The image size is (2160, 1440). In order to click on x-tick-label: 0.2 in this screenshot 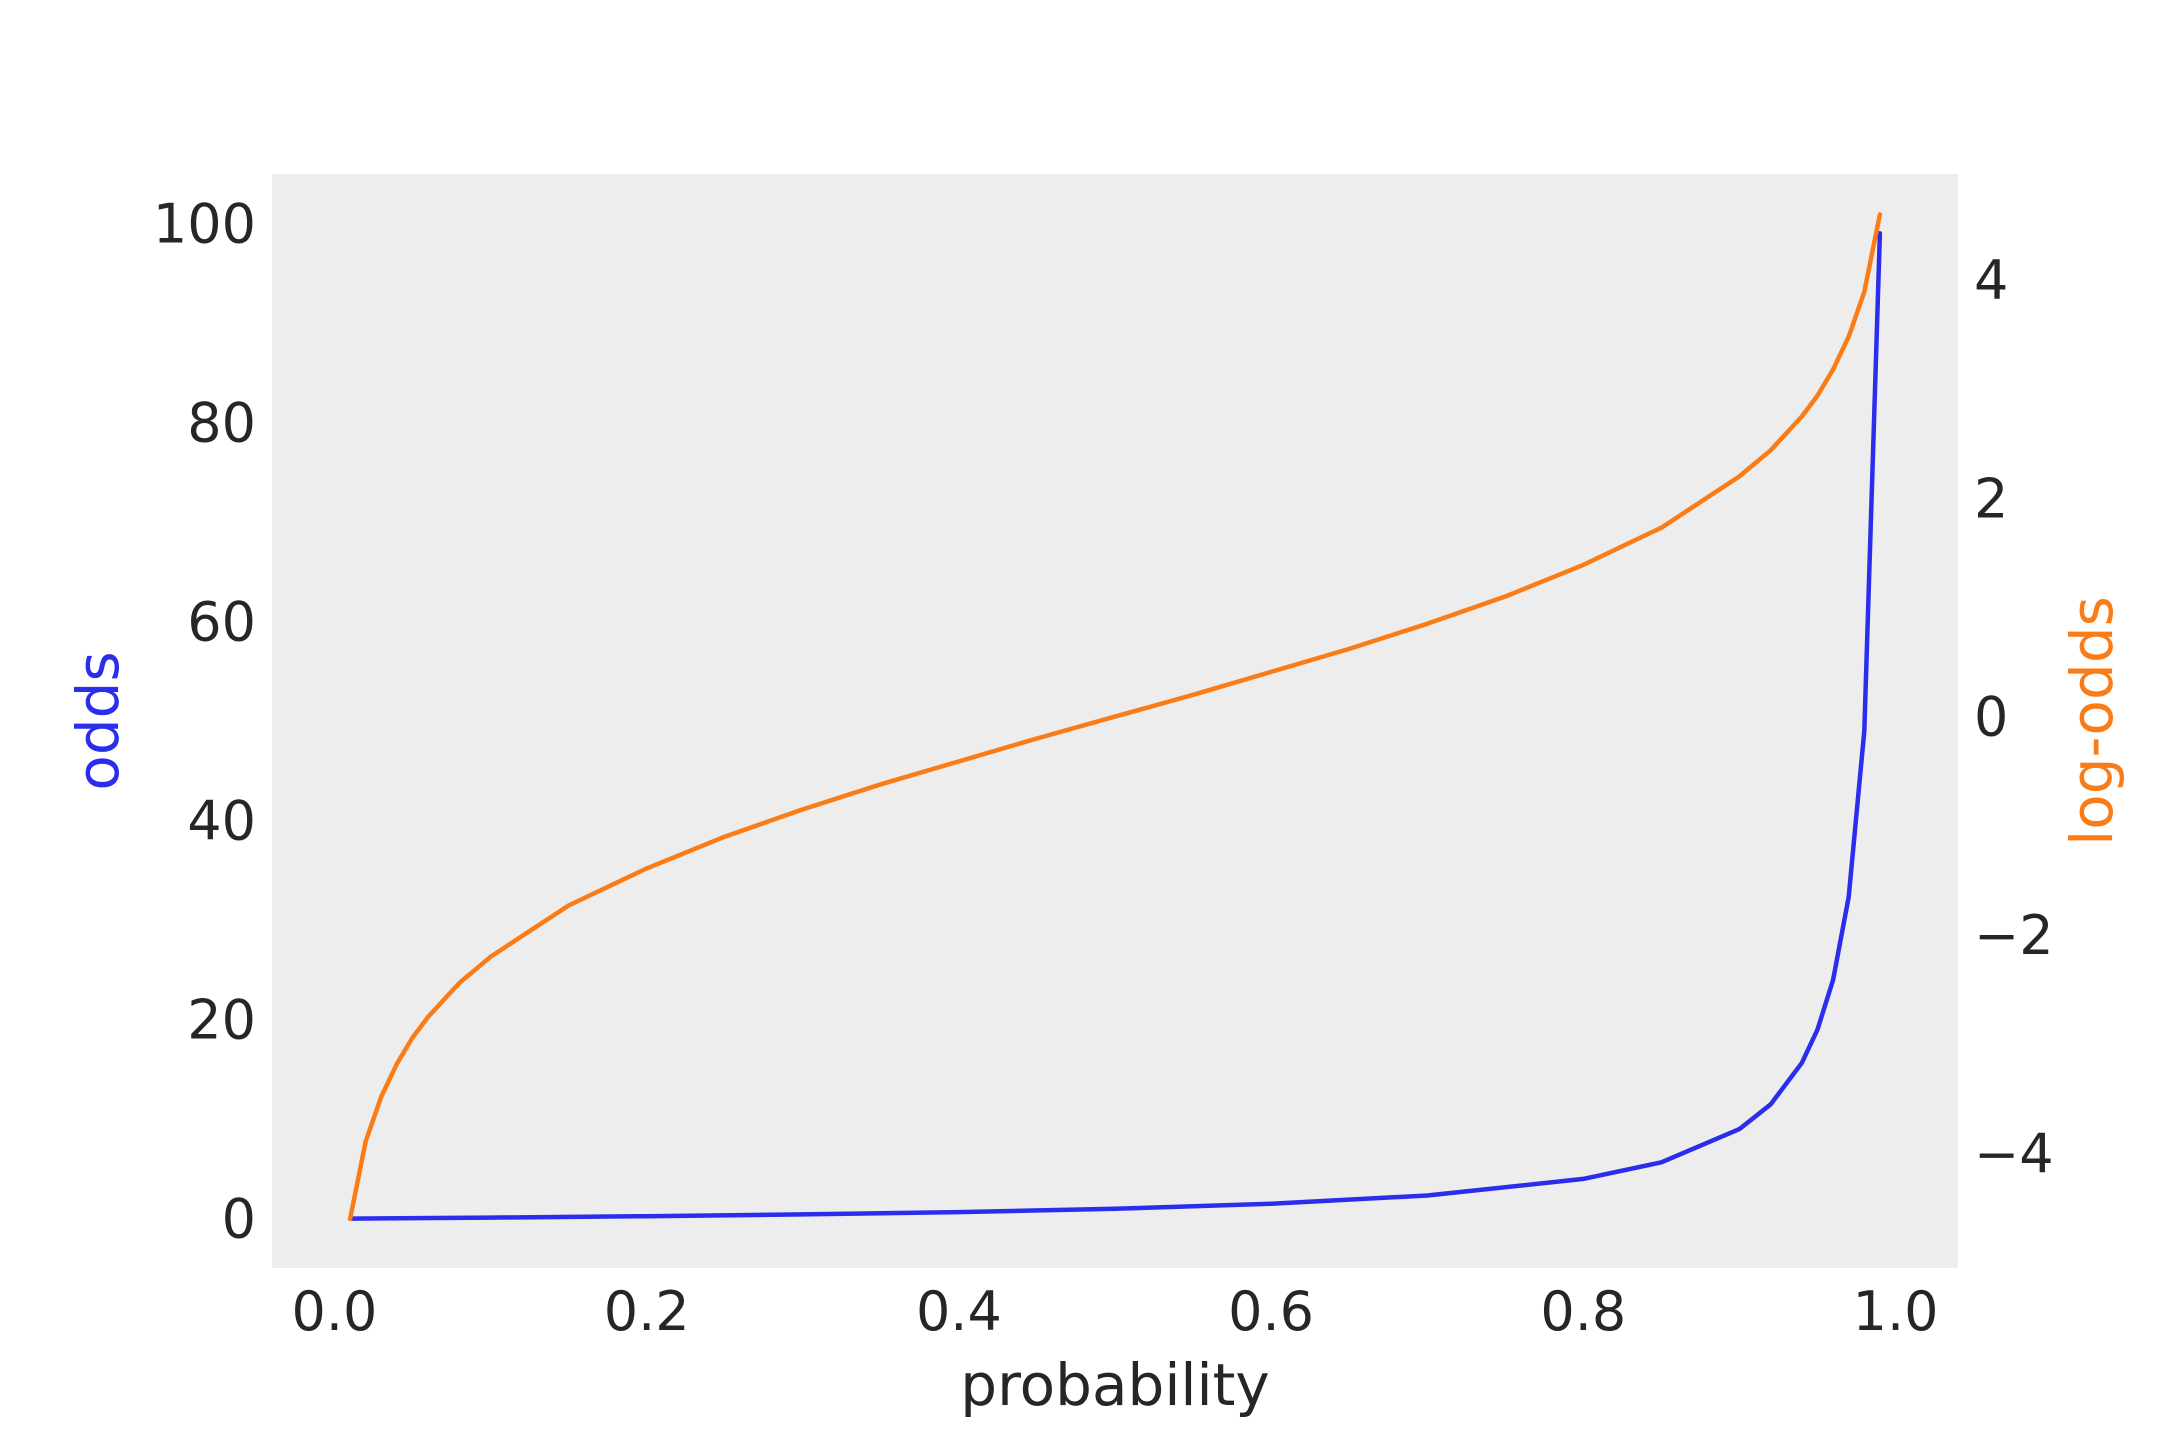, I will do `click(647, 1311)`.